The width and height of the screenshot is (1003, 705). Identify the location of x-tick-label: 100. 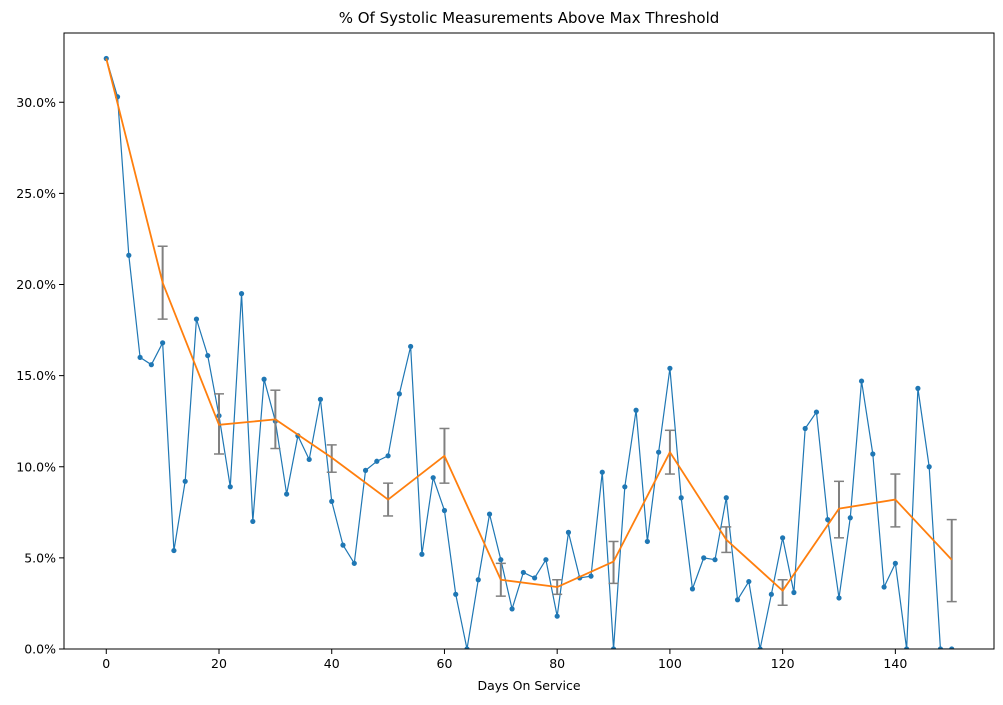
(670, 663).